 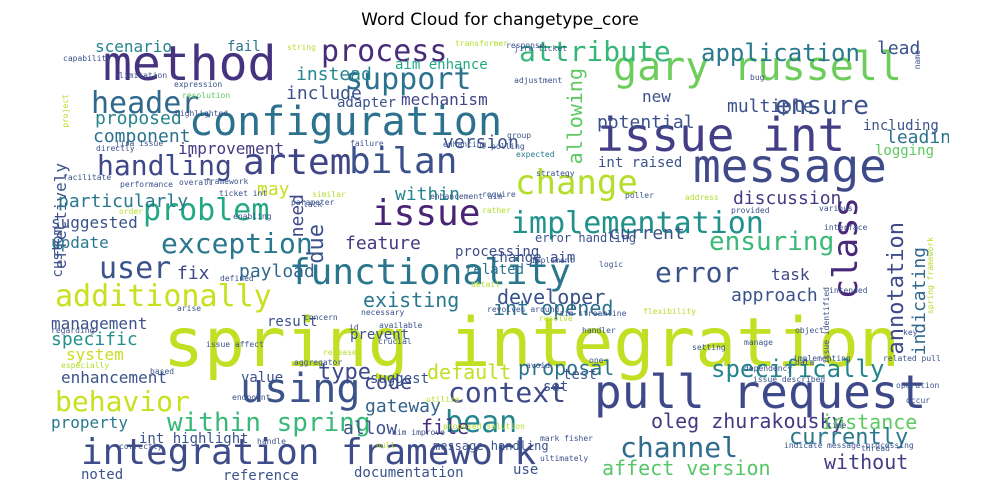 I want to click on word-bean: bean, so click(x=481, y=422).